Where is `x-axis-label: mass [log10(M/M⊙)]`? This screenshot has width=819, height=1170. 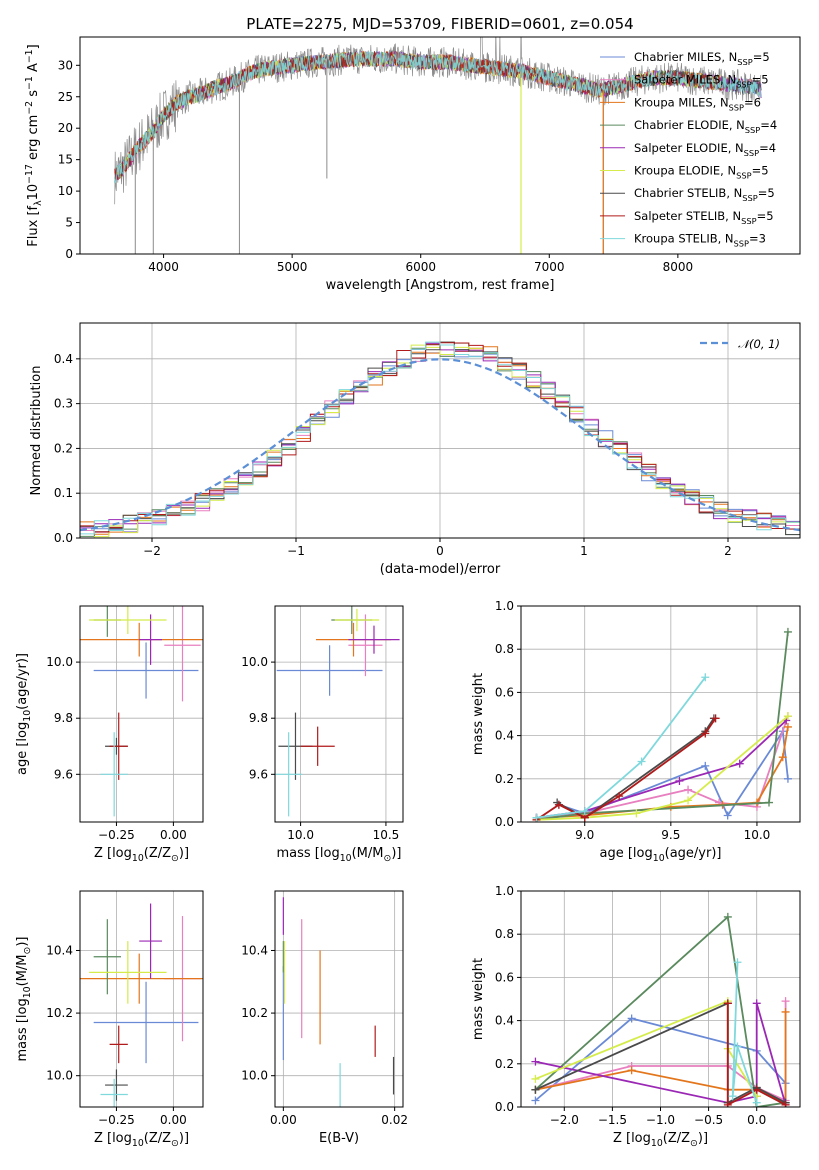
x-axis-label: mass [log10(M/M⊙)] is located at coordinates (339, 855).